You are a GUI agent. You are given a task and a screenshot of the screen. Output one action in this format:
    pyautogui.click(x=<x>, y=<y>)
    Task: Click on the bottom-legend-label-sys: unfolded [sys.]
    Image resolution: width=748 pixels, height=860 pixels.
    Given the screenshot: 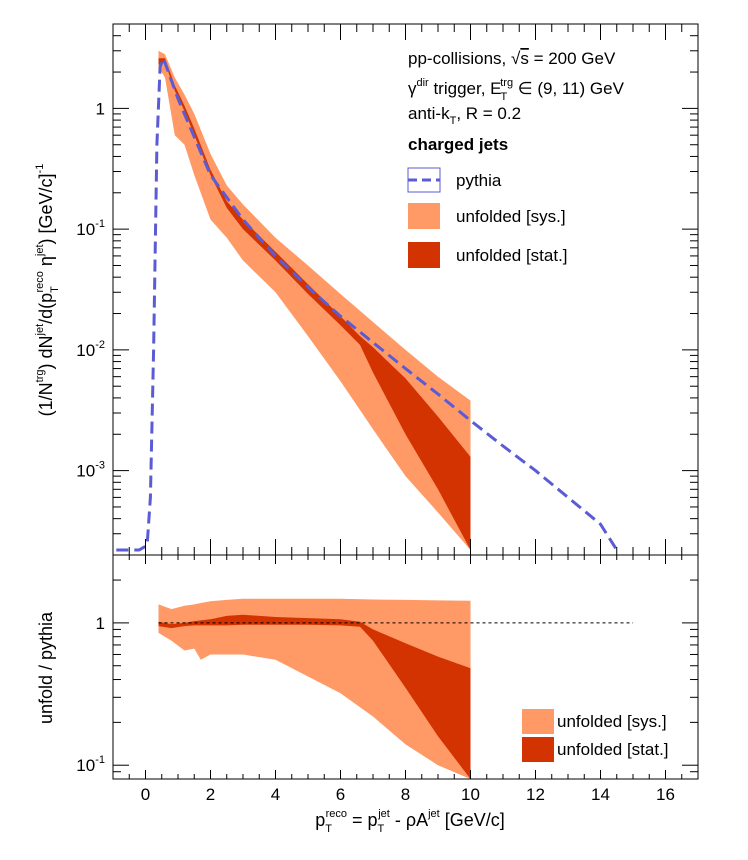 What is the action you would take?
    pyautogui.click(x=612, y=721)
    